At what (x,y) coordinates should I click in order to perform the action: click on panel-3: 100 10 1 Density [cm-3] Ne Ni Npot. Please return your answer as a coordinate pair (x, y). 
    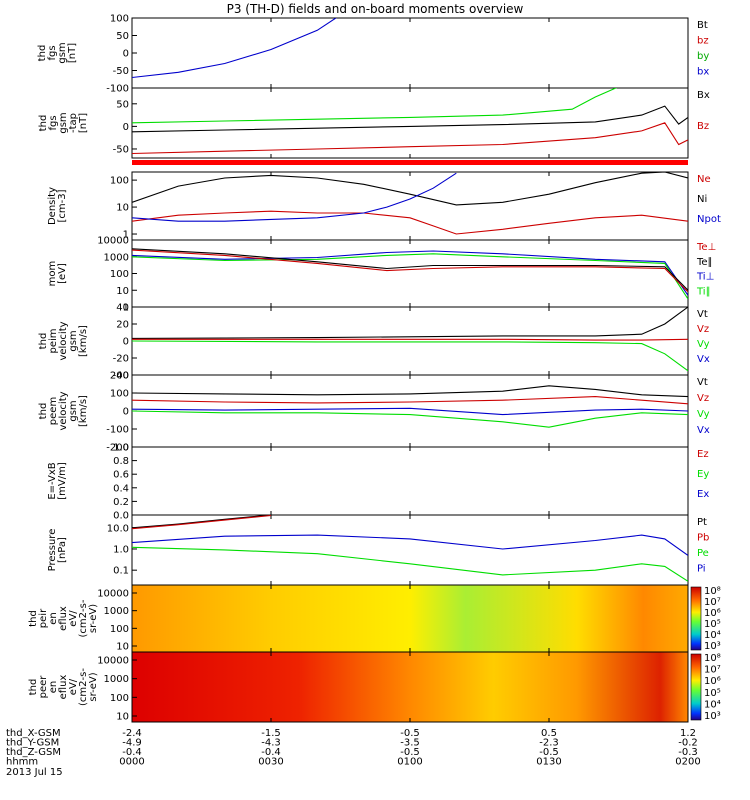
    Looking at the image, I should click on (384, 206).